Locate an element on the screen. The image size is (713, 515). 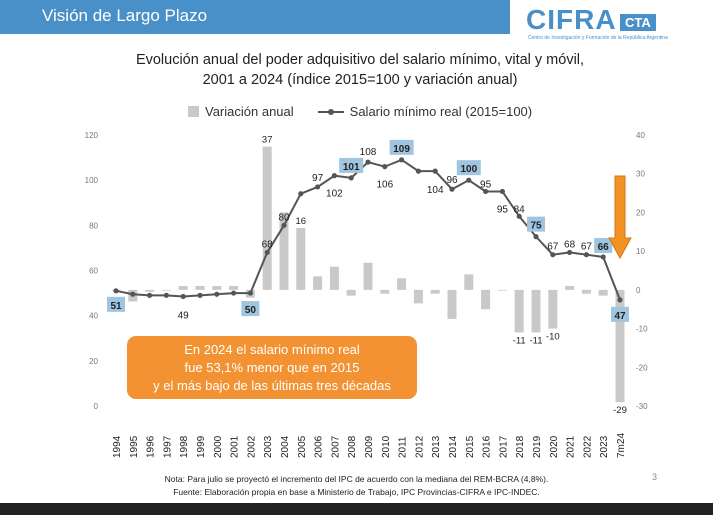
line-data-label: 106 is located at coordinates (384, 185).